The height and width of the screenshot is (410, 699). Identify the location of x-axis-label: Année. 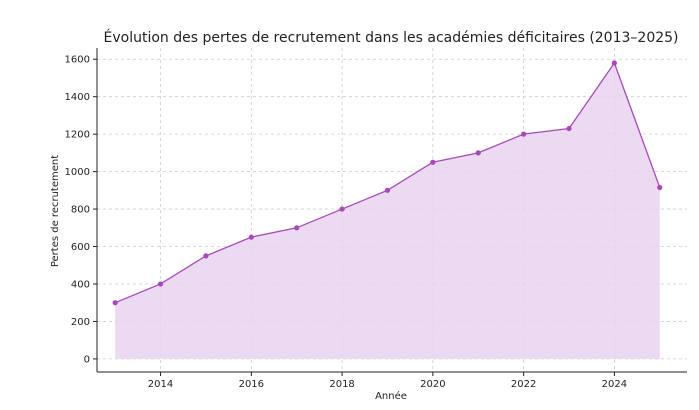
(391, 396).